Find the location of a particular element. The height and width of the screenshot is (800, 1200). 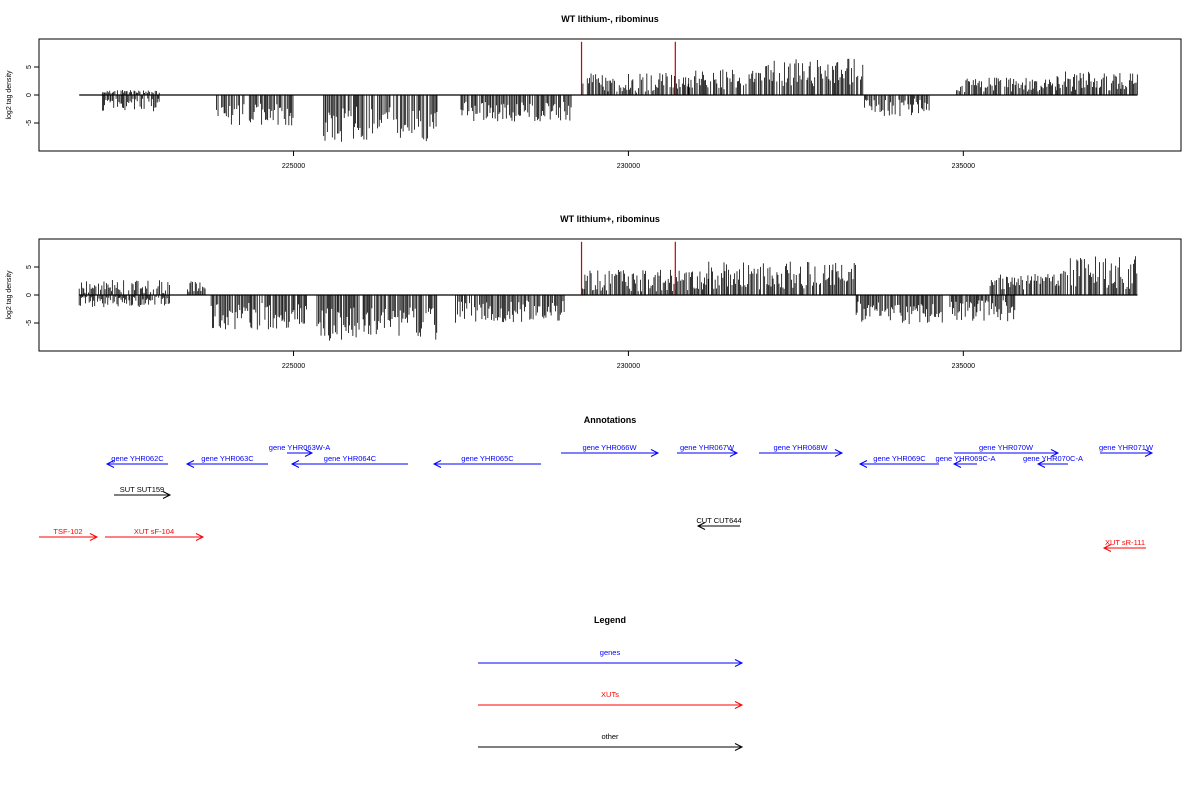

annotation-feature: gene YHR065C is located at coordinates (486, 461).